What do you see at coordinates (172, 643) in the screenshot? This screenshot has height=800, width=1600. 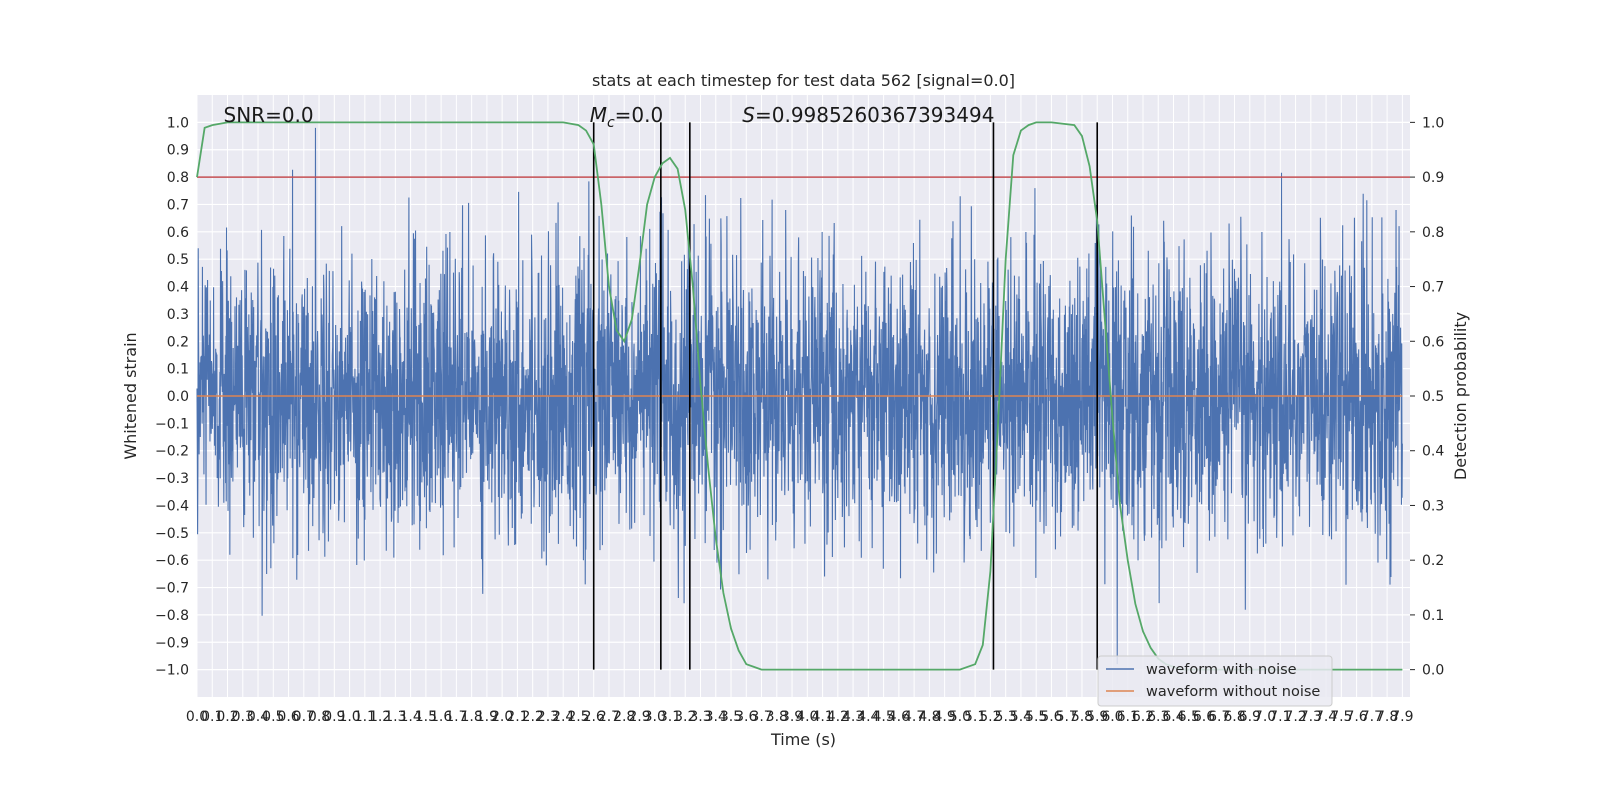 I see `y-tick-label: −0.9` at bounding box center [172, 643].